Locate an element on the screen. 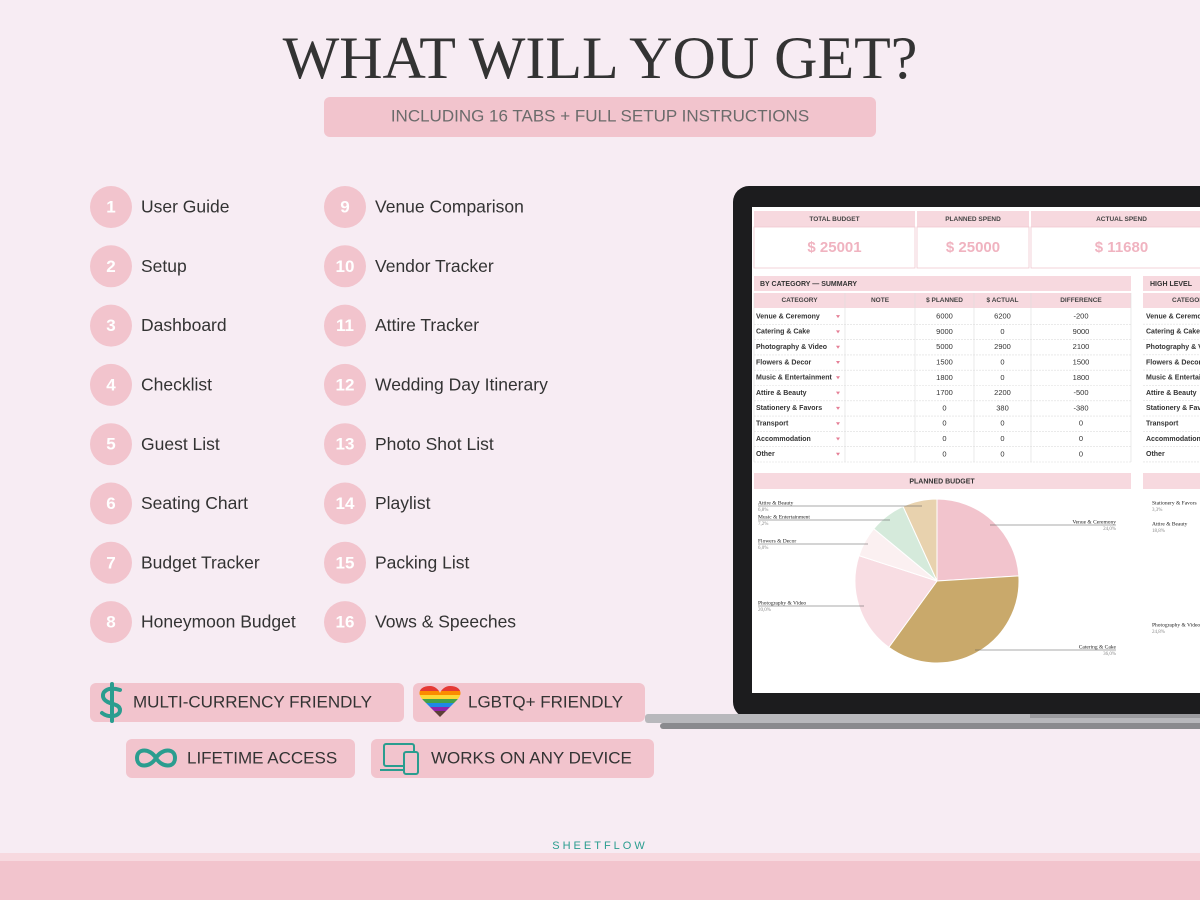 Image resolution: width=1200 pixels, height=900 pixels. currency-icon is located at coordinates (111, 702).